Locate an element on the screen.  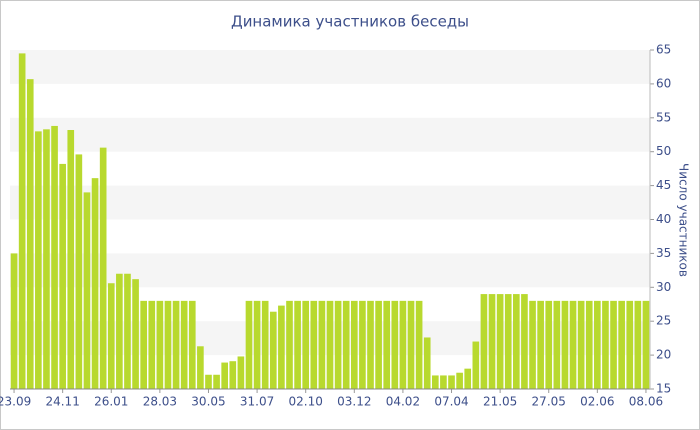
x-tick-label: 26.01 is located at coordinates (111, 402).